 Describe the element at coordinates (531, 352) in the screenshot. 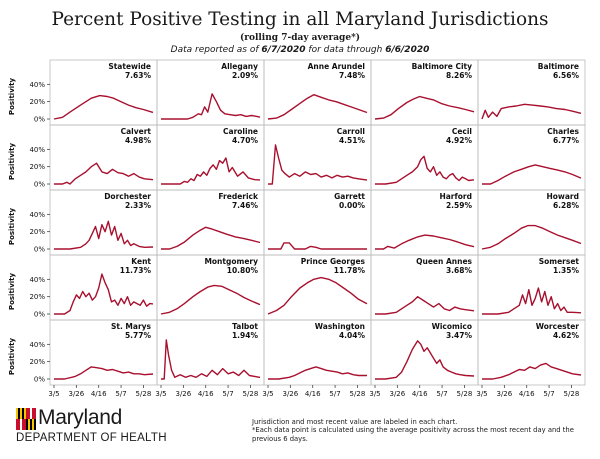

I see `panel-frame` at that location.